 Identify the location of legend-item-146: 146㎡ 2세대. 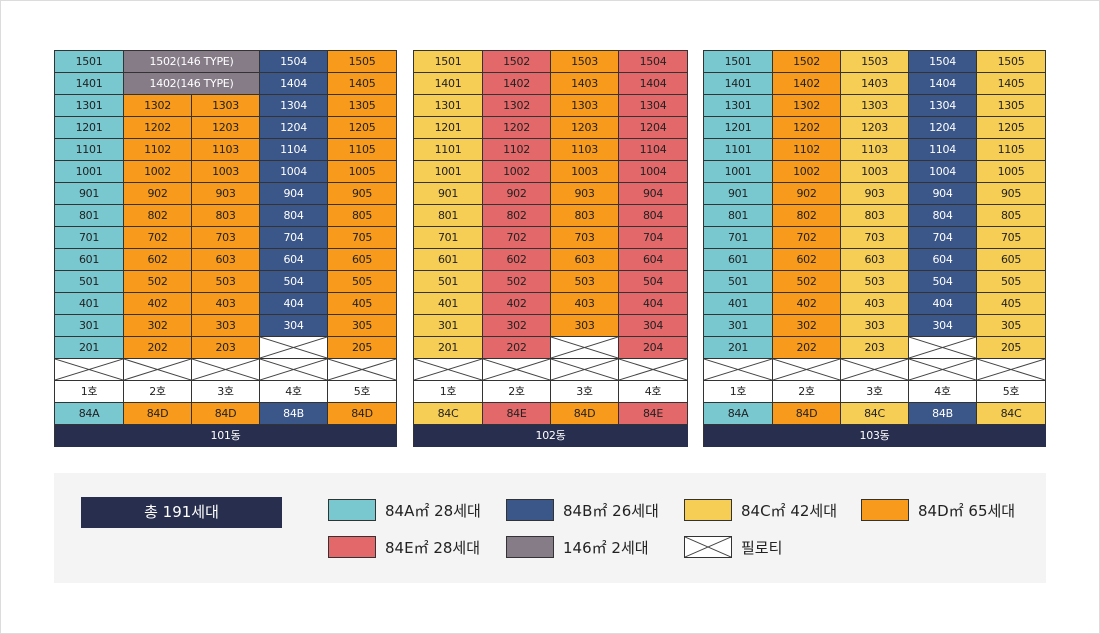
(577, 547).